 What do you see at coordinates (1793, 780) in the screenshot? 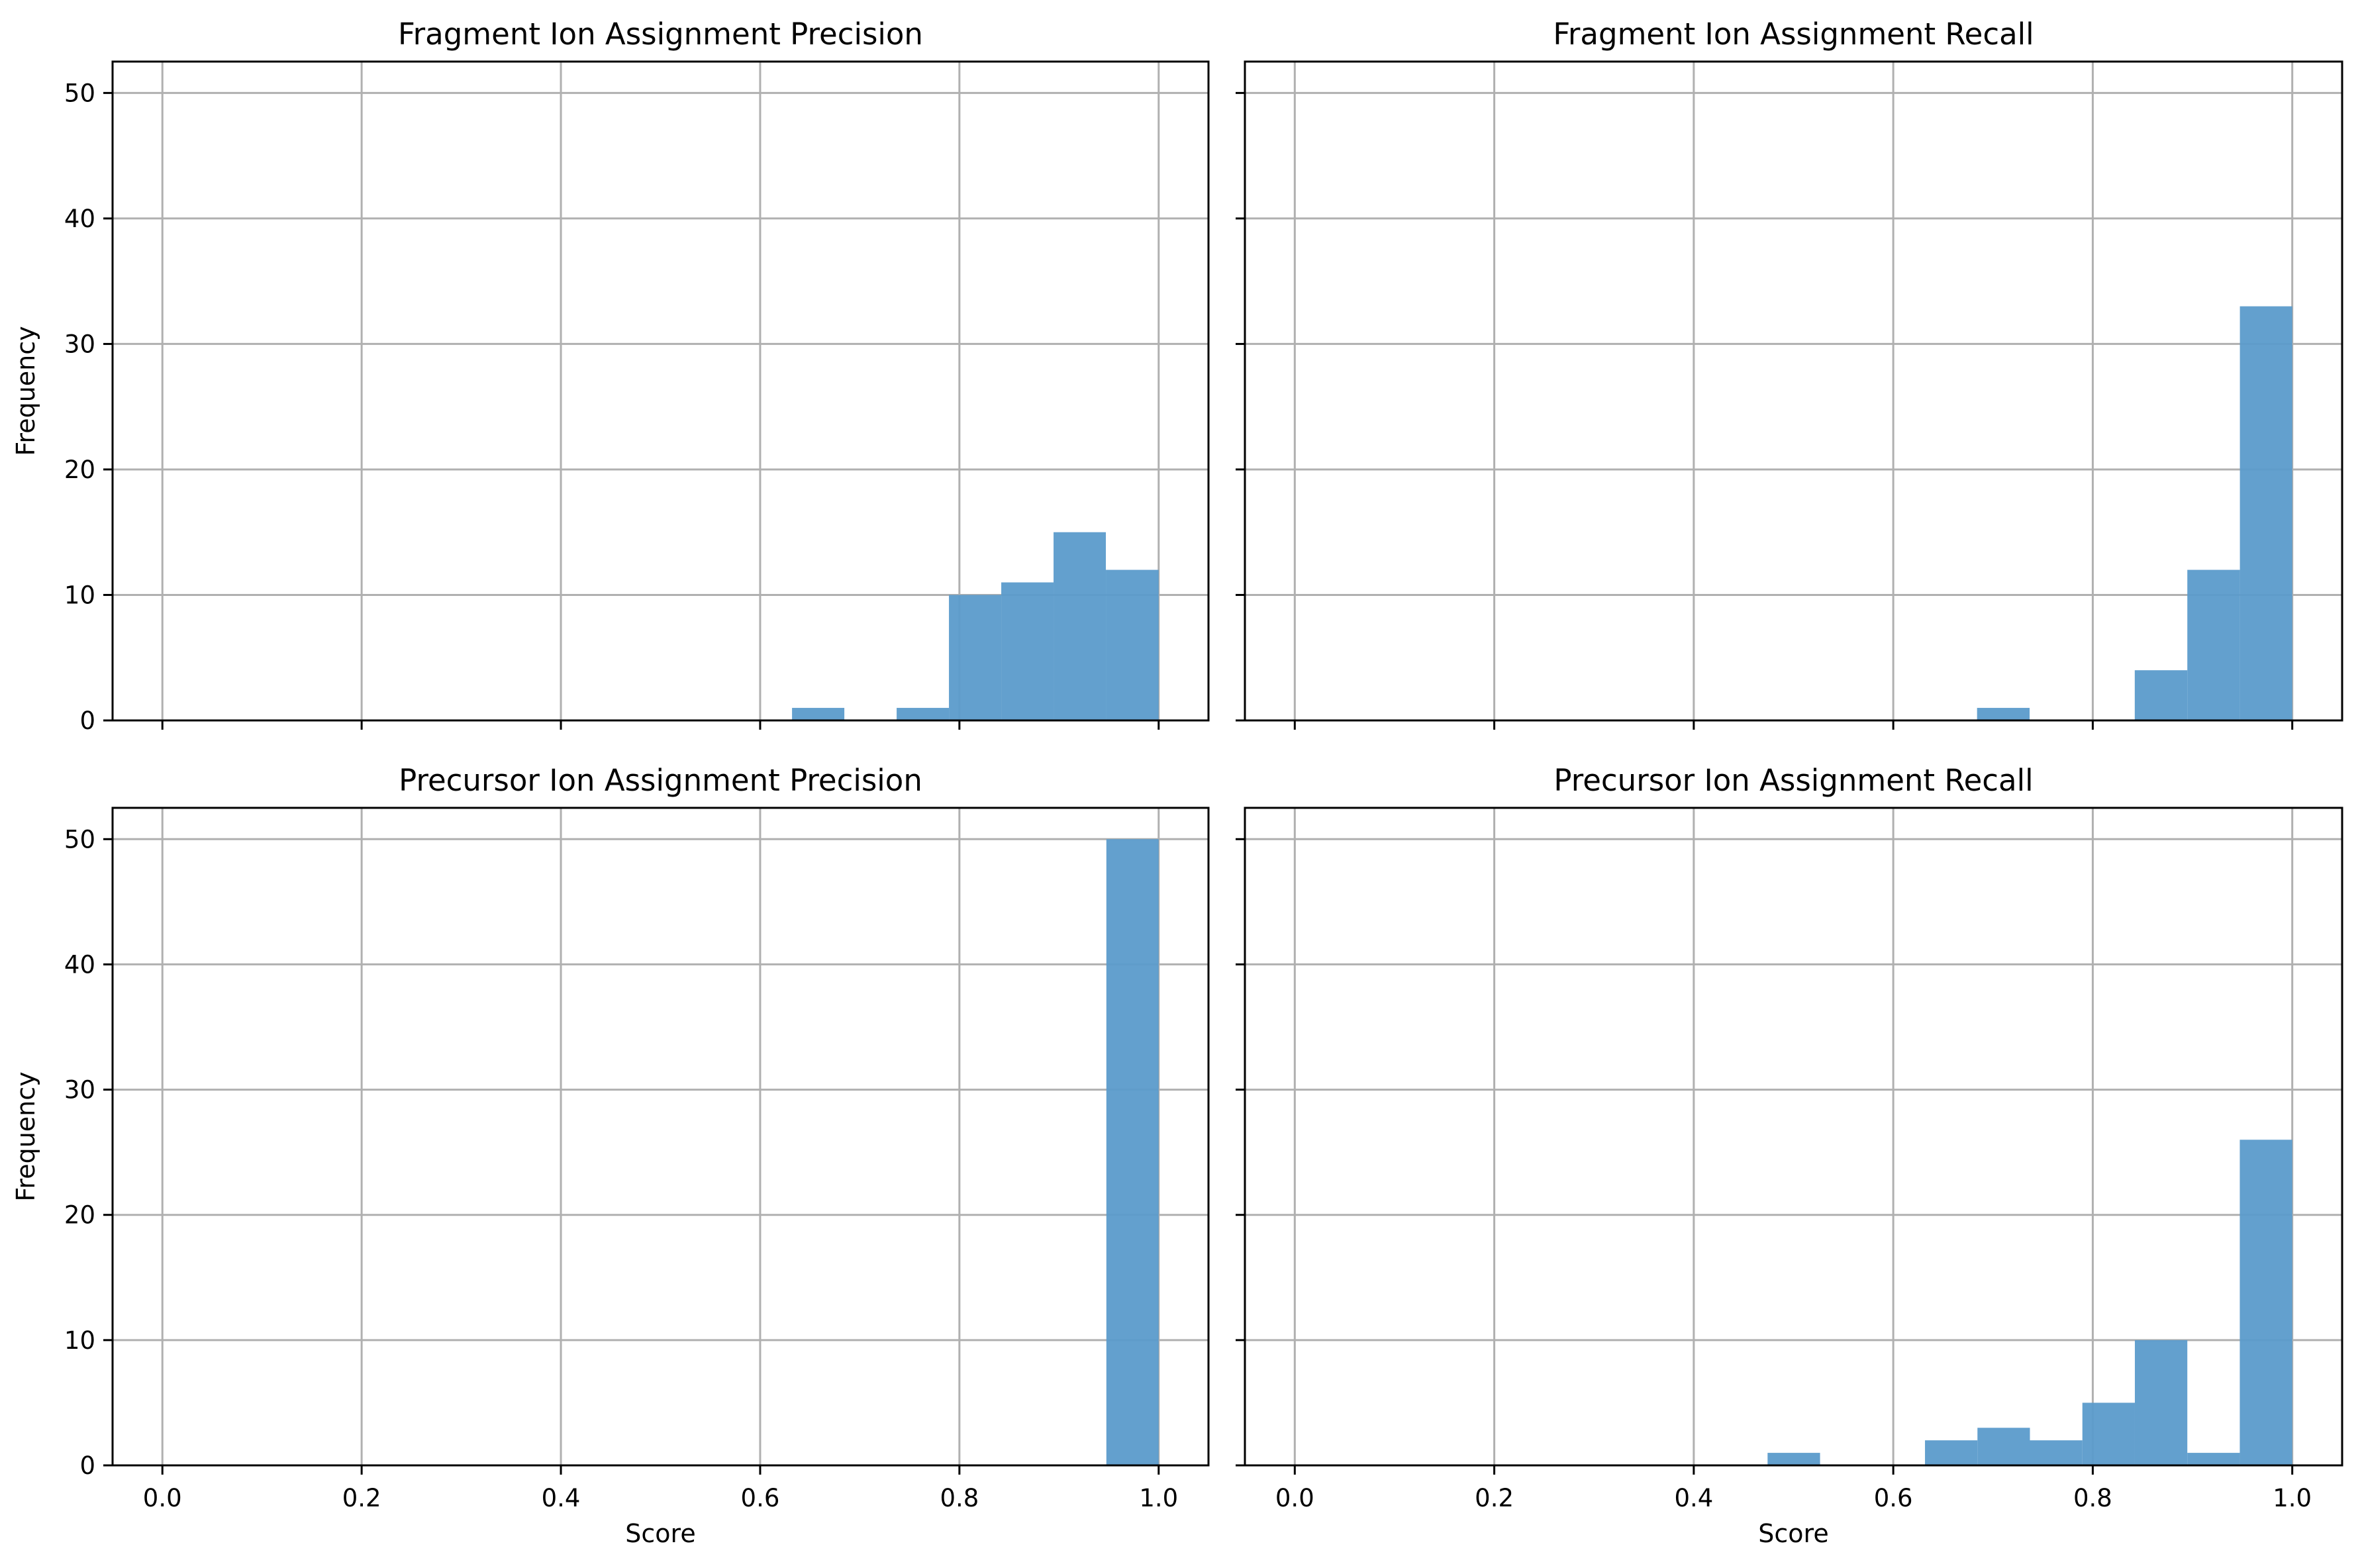
I see `subplot-title: Precursor Ion Assignment Recall` at bounding box center [1793, 780].